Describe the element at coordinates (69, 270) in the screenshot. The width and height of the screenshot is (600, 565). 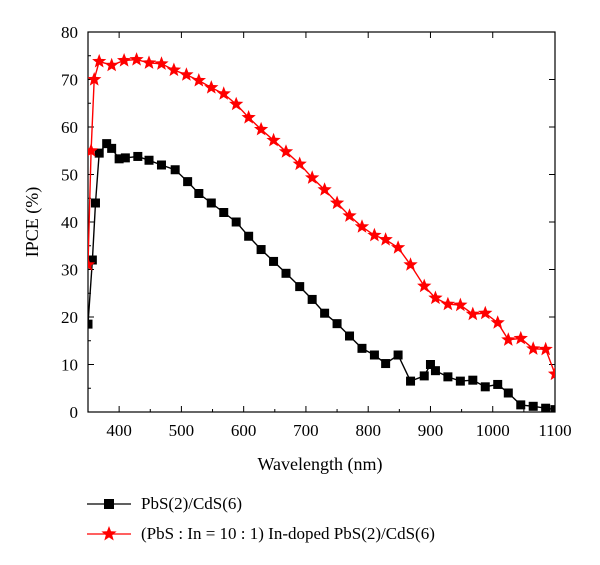
I see `y-tick-label: 30` at that location.